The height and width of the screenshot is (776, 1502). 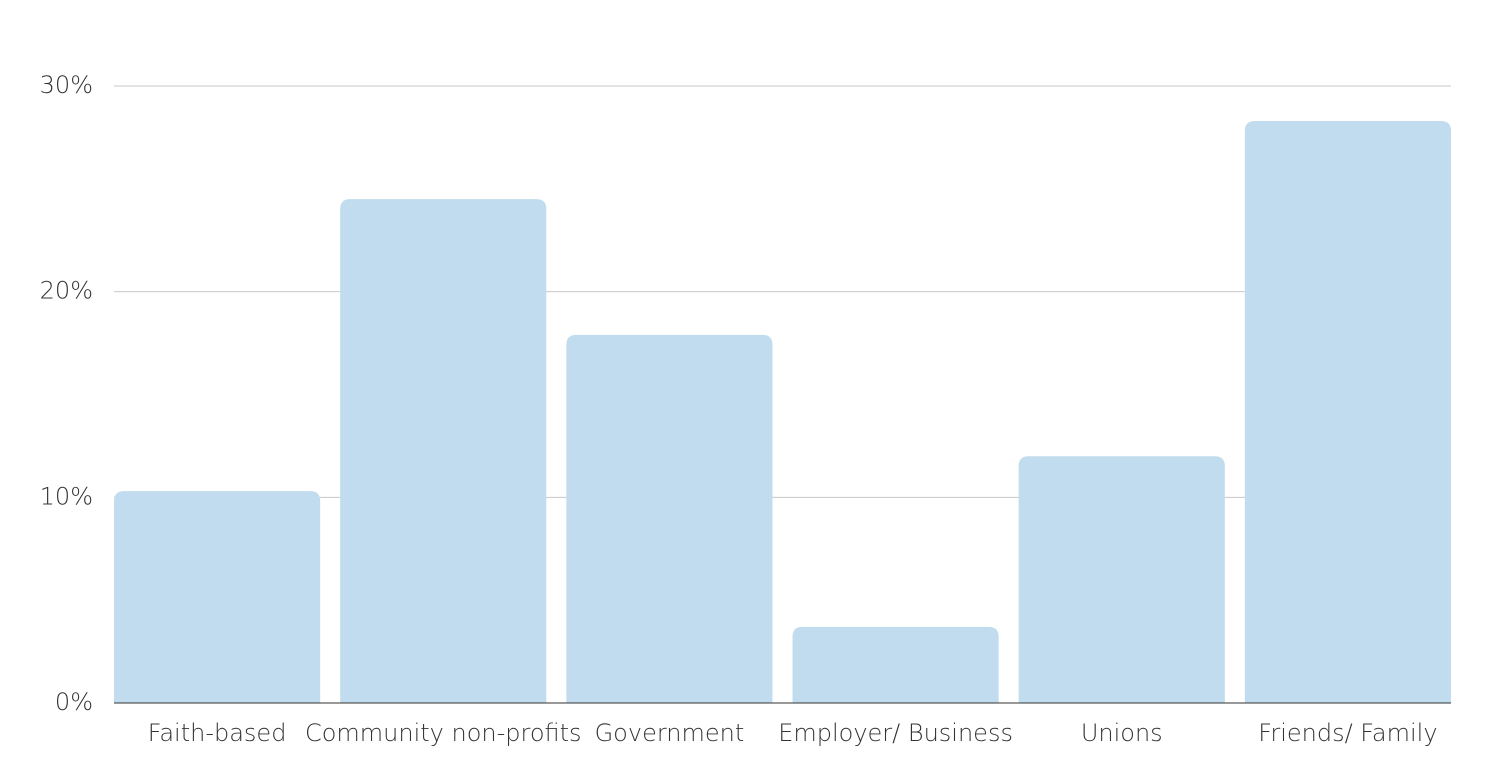 What do you see at coordinates (217, 733) in the screenshot?
I see `x-tick-label: Faith-based` at bounding box center [217, 733].